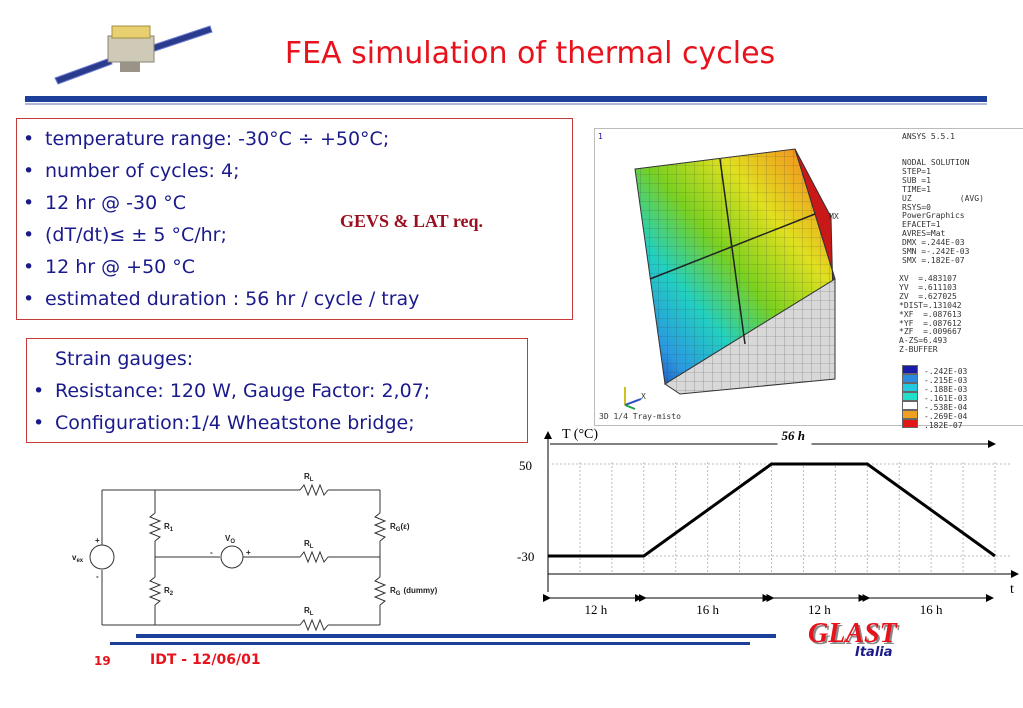  Describe the element at coordinates (248, 552) in the screenshot. I see `vo-plus: +` at that location.